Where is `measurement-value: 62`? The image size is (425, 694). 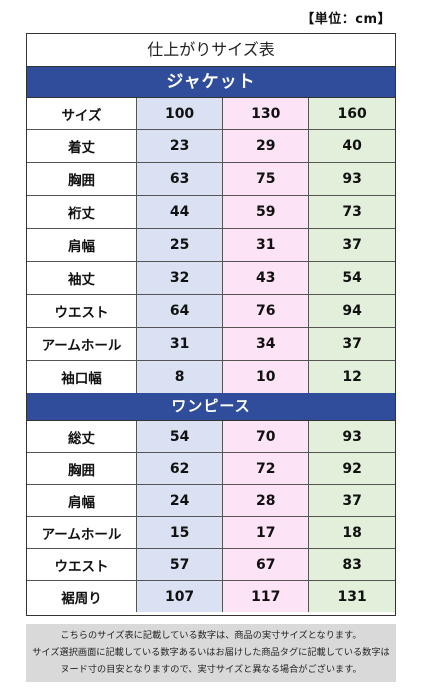 measurement-value: 62 is located at coordinates (179, 468).